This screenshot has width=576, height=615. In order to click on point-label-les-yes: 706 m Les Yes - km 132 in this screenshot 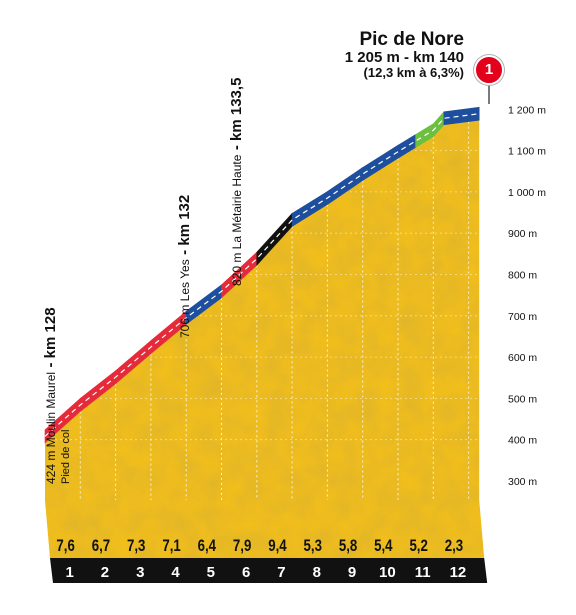, I will do `click(185, 266)`.